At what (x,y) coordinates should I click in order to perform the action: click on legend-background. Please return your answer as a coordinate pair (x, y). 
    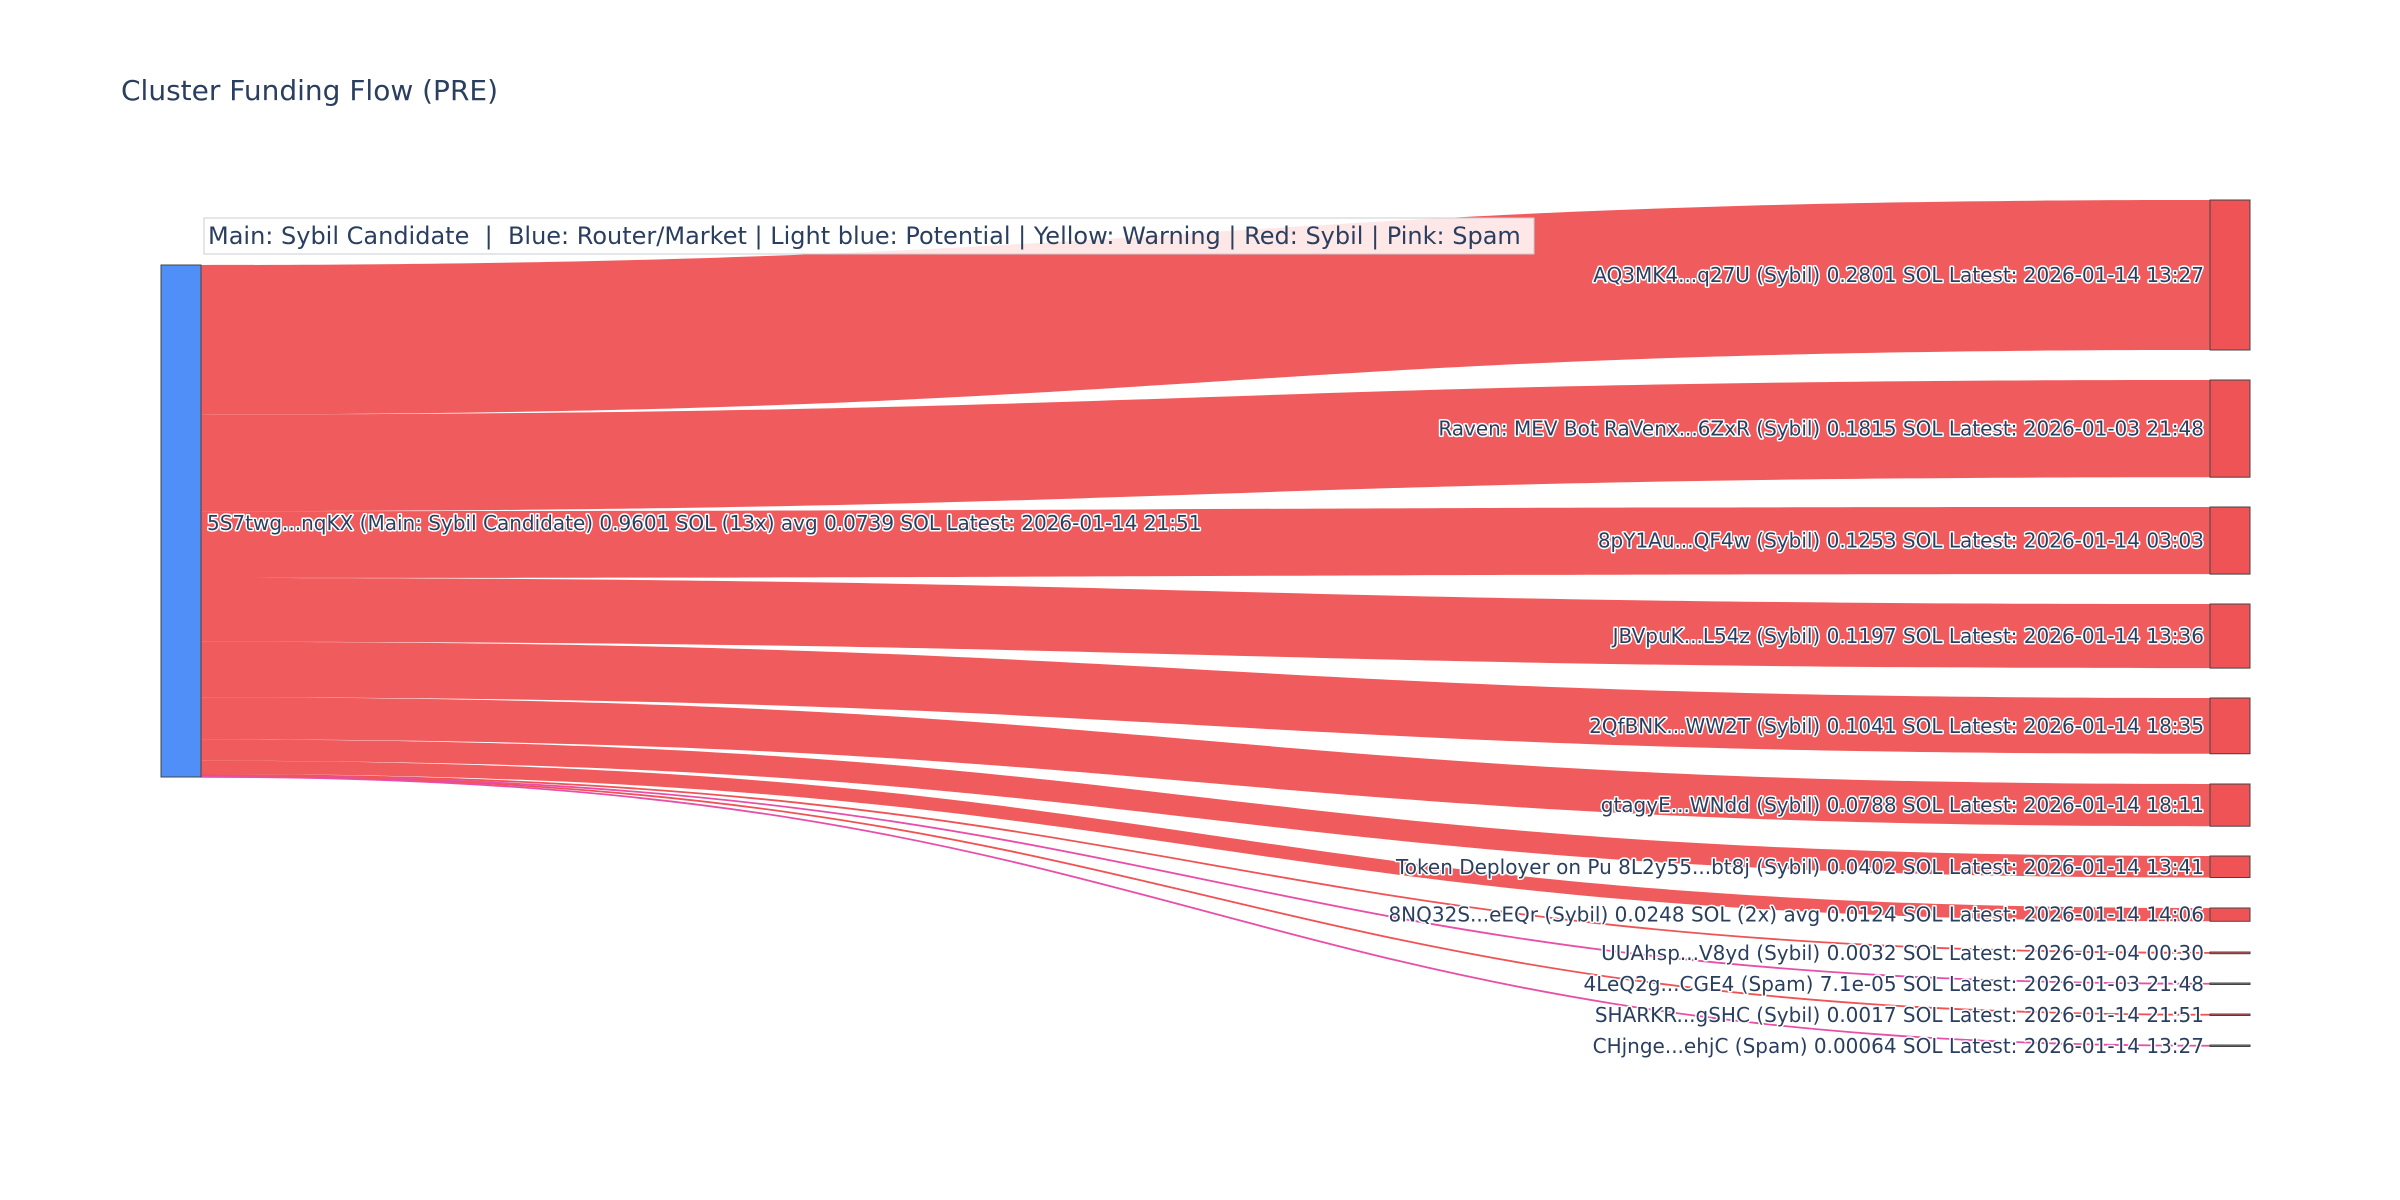
    Looking at the image, I should click on (869, 236).